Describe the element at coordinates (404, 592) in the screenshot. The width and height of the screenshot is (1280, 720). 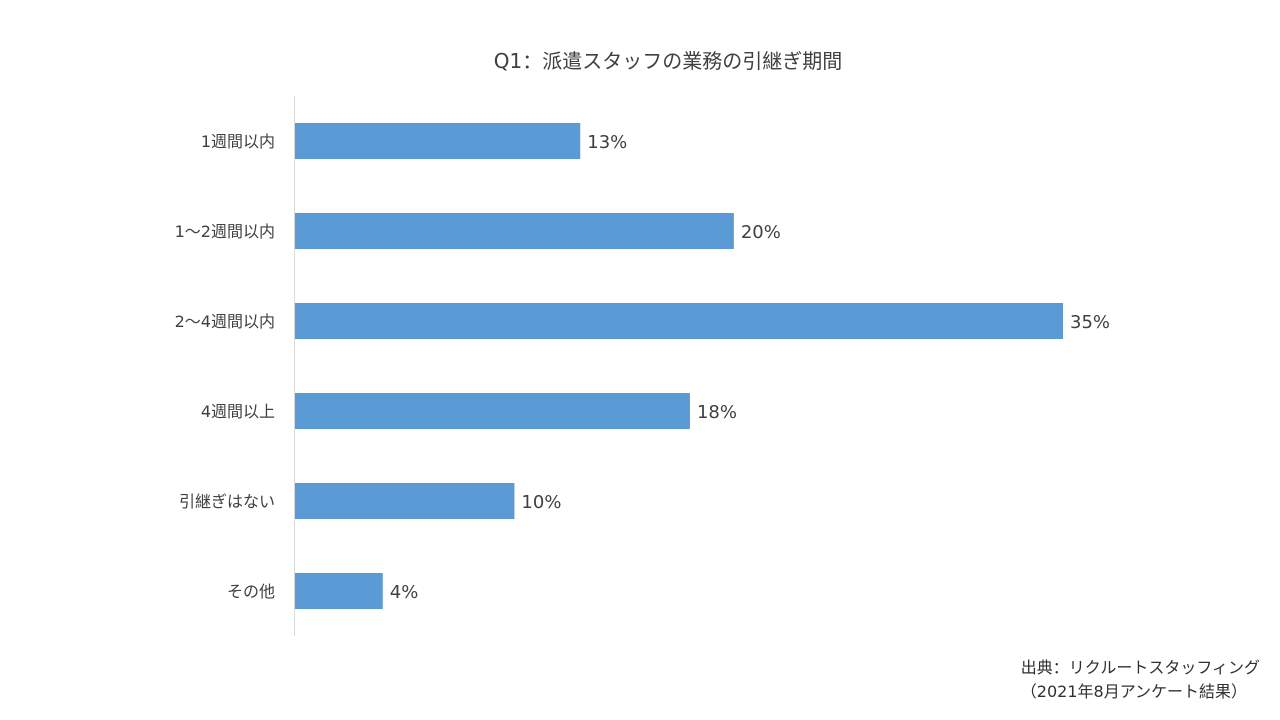
I see `data-label-6: 4%` at that location.